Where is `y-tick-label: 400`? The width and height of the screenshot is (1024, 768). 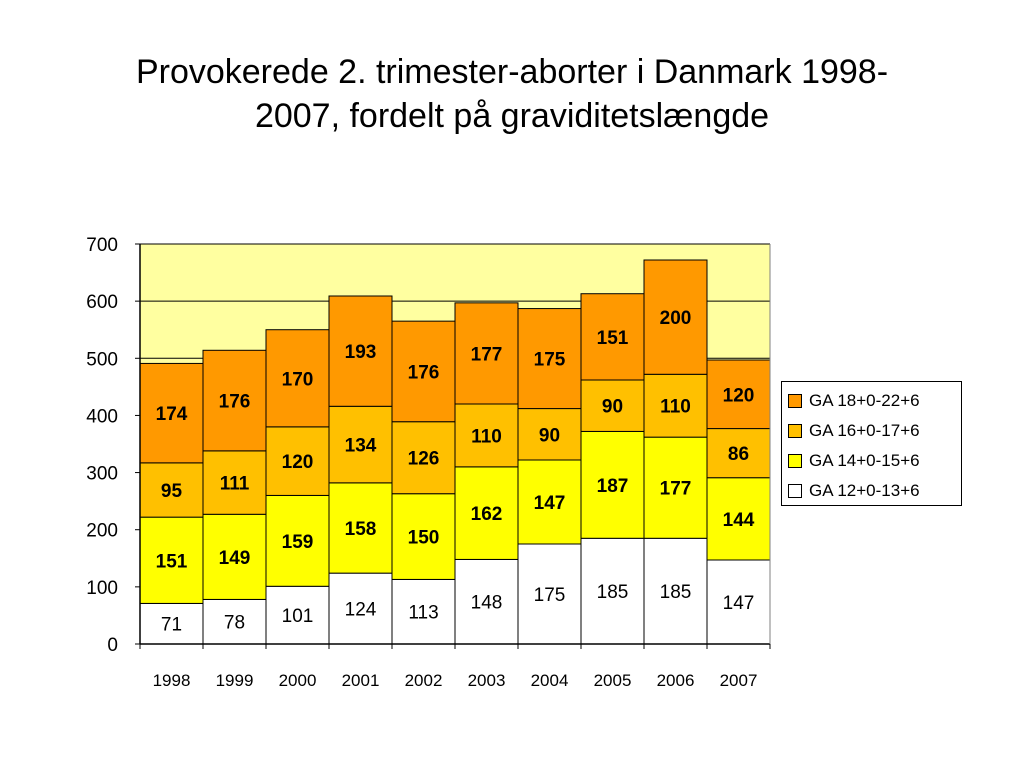 y-tick-label: 400 is located at coordinates (102, 416).